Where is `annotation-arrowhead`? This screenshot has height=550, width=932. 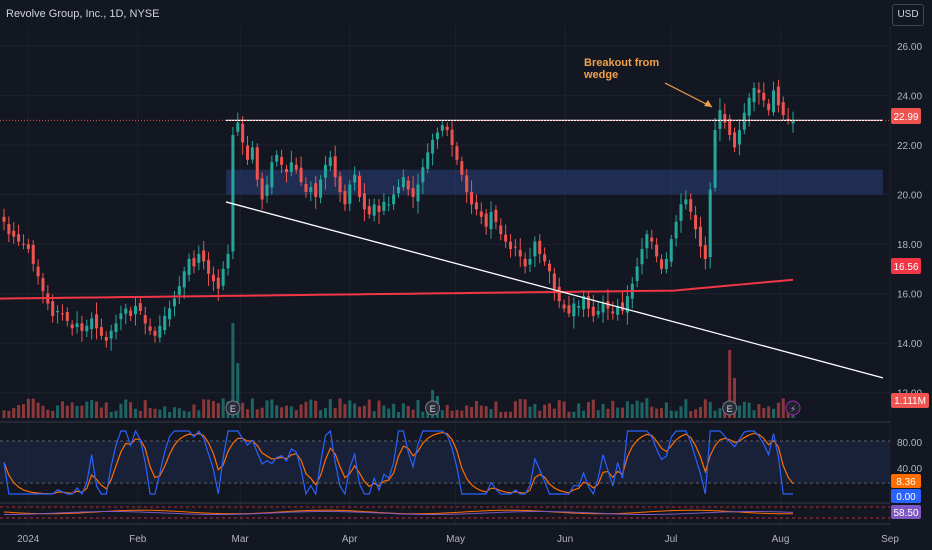 annotation-arrowhead is located at coordinates (708, 103).